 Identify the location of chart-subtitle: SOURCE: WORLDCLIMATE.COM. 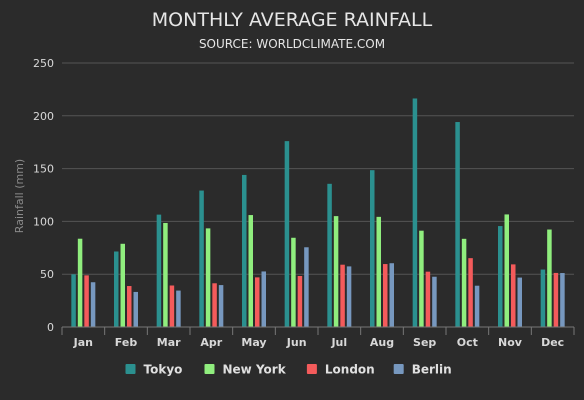
(292, 44).